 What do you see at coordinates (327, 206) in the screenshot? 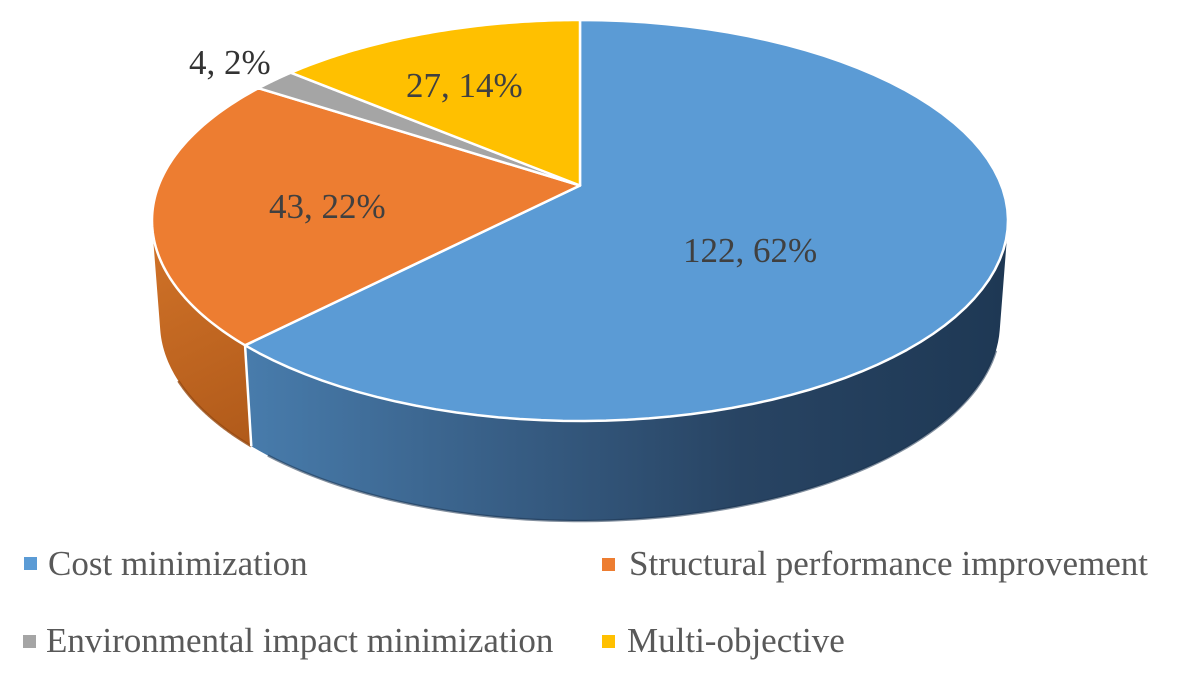
I see `svg-text: 43, 22%` at bounding box center [327, 206].